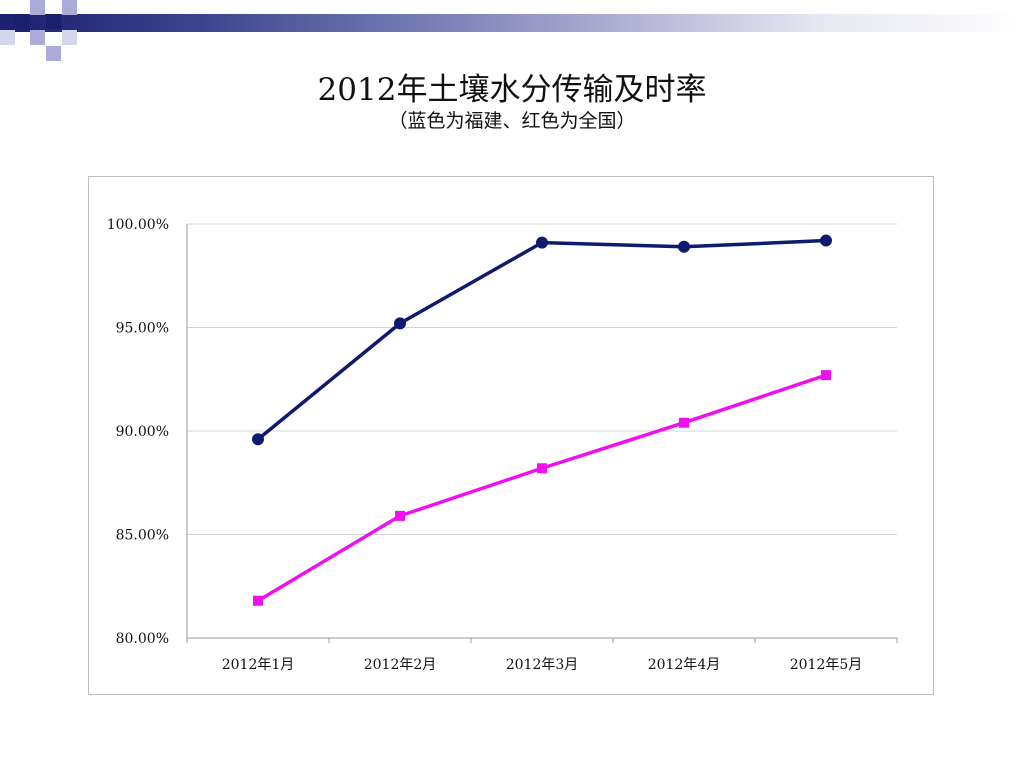 This screenshot has height=768, width=1024. I want to click on x-tick-label: 2012年5月, so click(826, 665).